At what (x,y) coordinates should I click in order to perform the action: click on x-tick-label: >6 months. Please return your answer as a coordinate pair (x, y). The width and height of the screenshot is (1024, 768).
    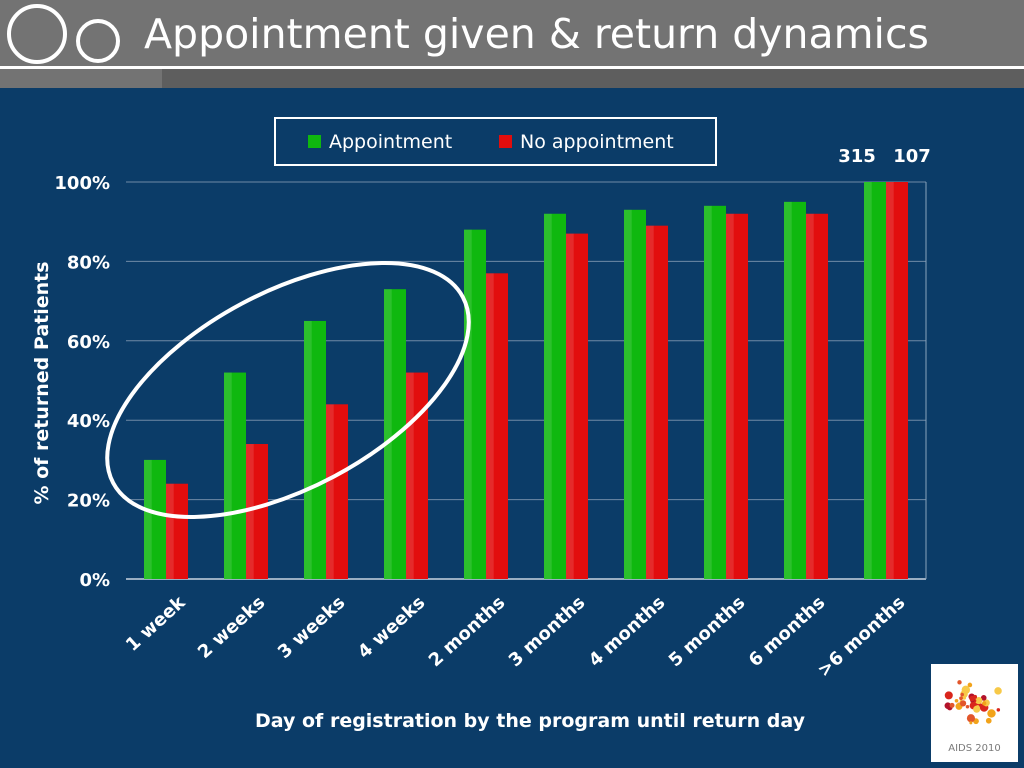
    Looking at the image, I should click on (862, 636).